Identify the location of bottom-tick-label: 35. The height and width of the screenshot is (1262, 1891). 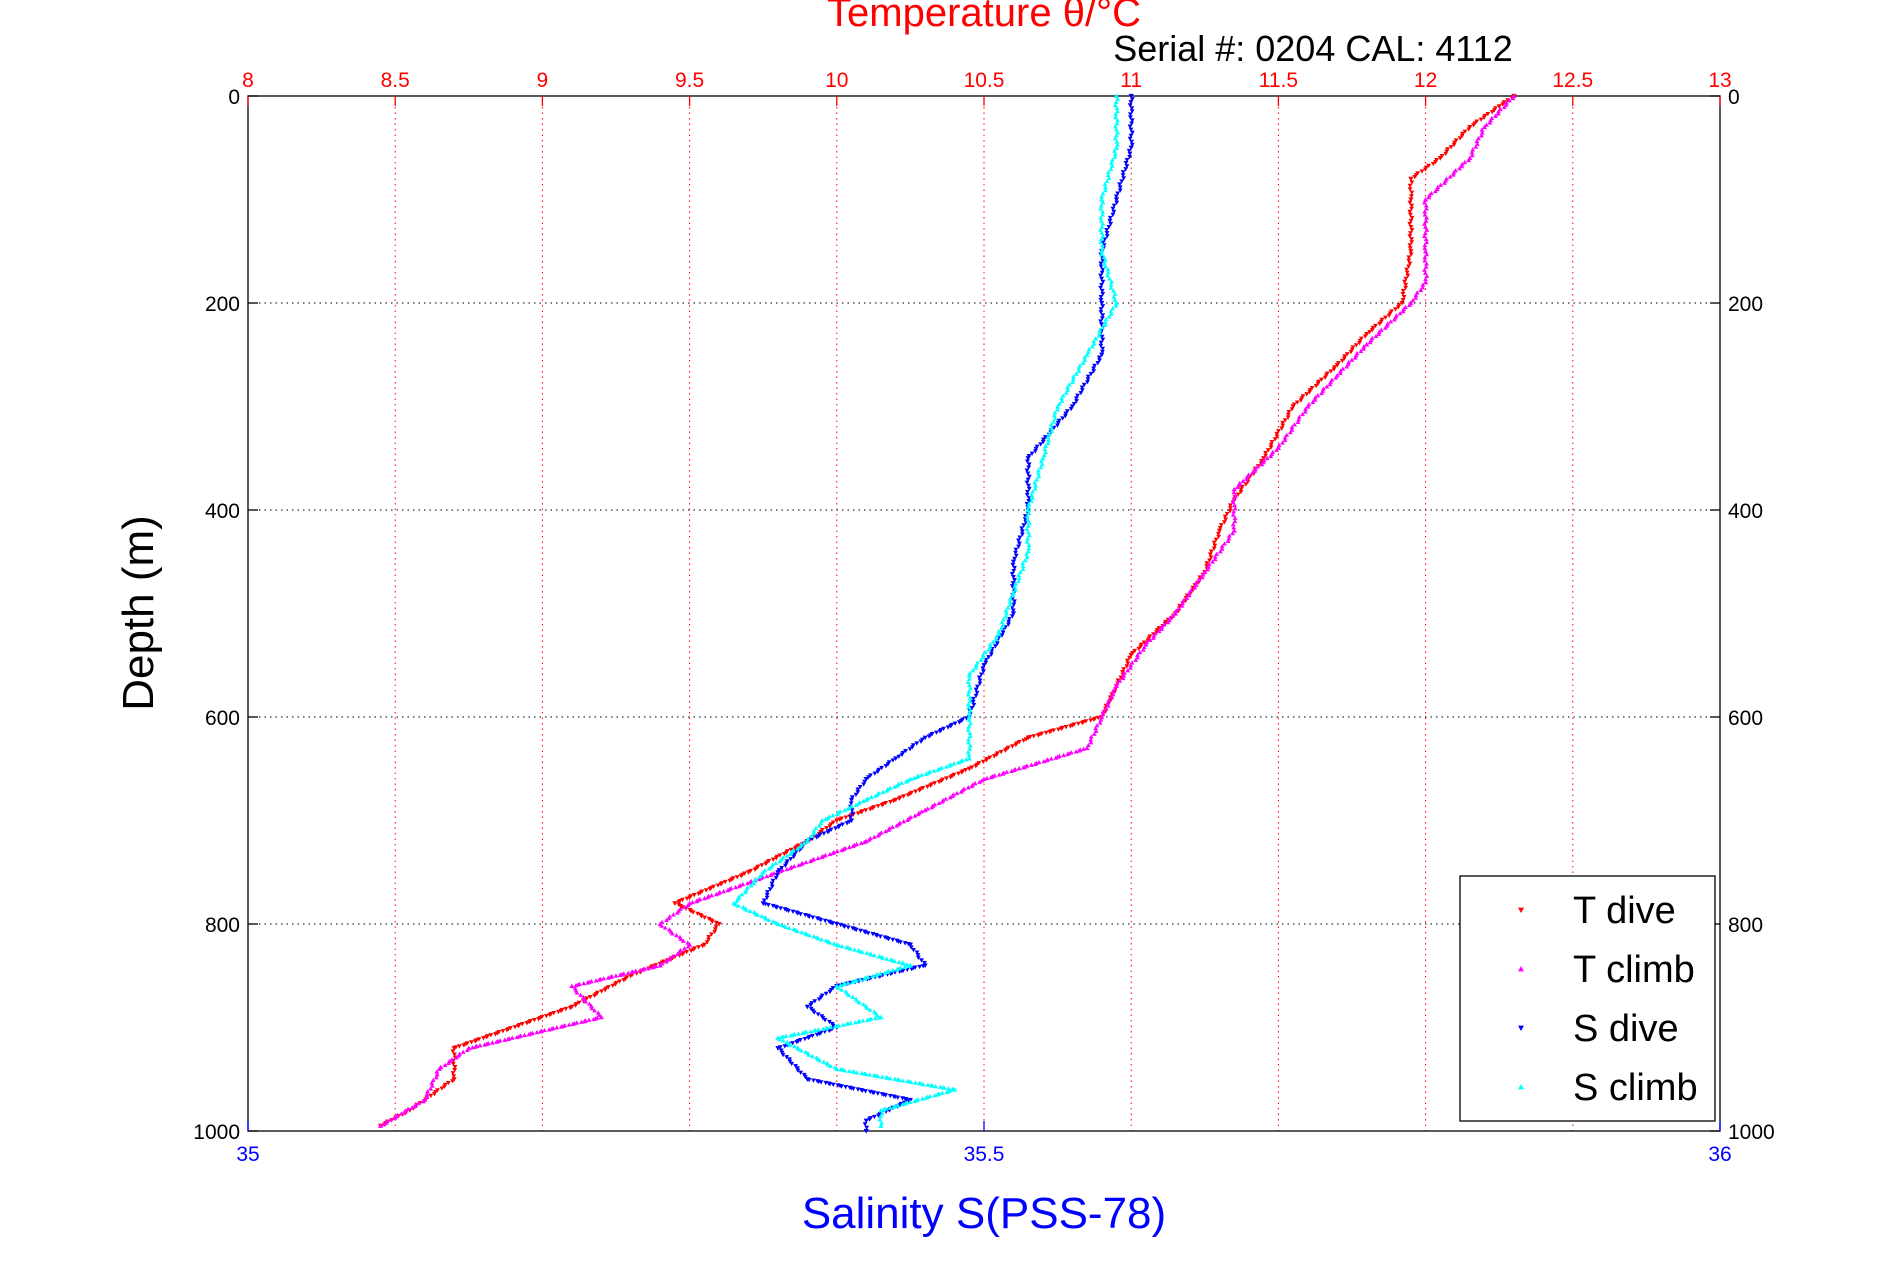
(247, 1154).